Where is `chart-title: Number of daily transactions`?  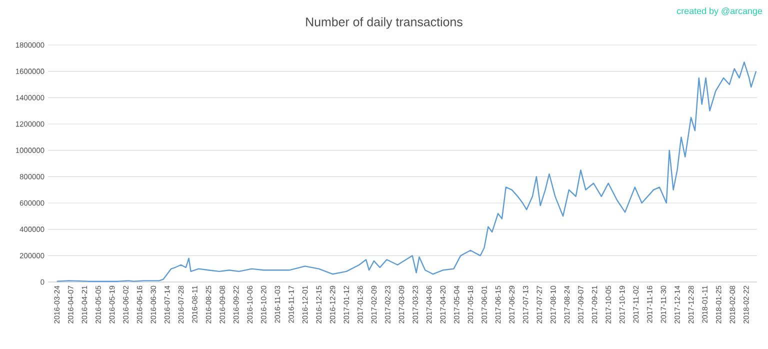 chart-title: Number of daily transactions is located at coordinates (384, 23).